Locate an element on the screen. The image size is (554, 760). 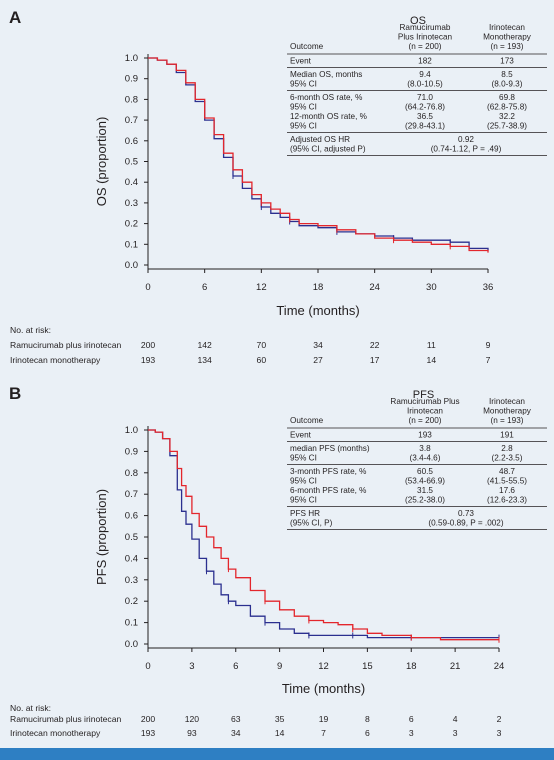
table-row-span-value-line: 0.73 is located at coordinates (466, 513).